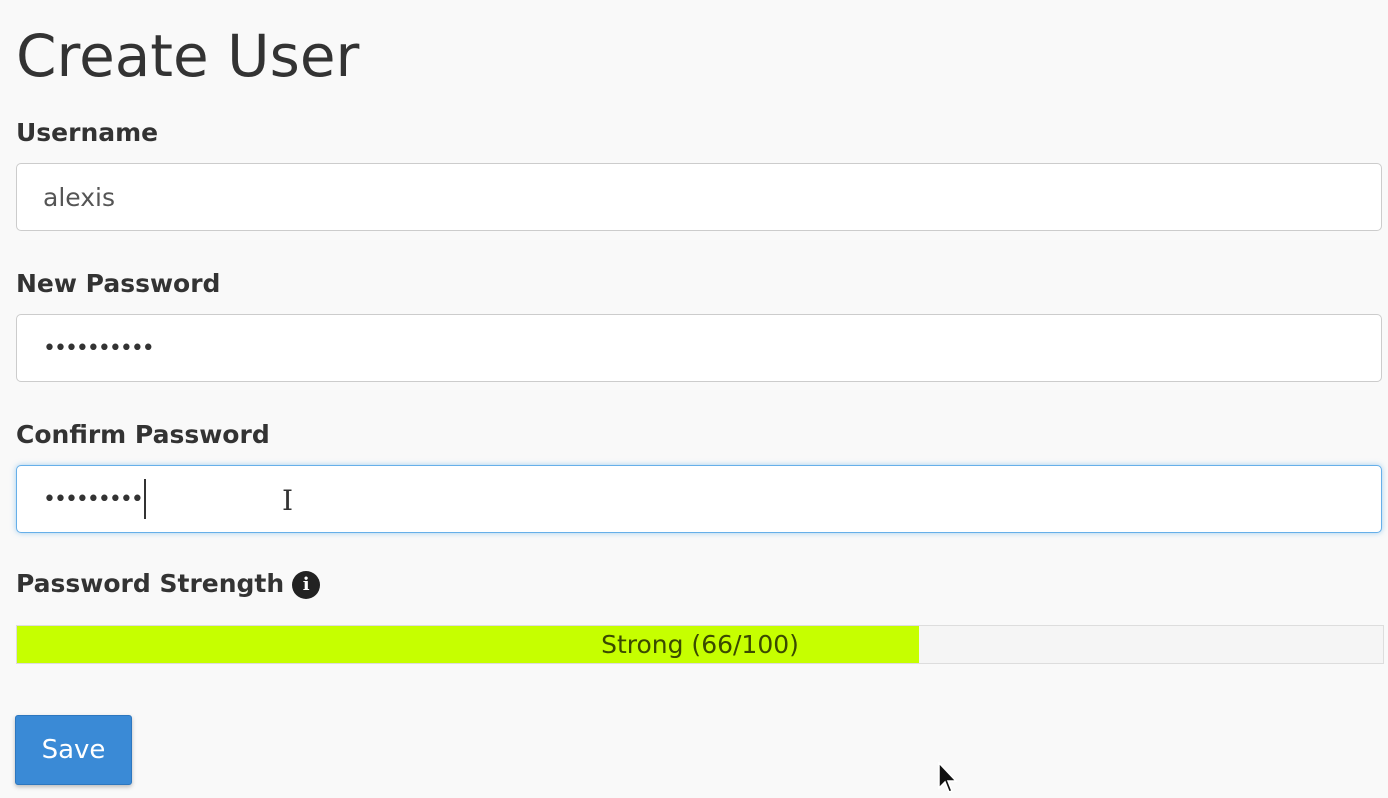 This screenshot has height=798, width=1388. What do you see at coordinates (87, 132) in the screenshot?
I see `username-label: Username` at bounding box center [87, 132].